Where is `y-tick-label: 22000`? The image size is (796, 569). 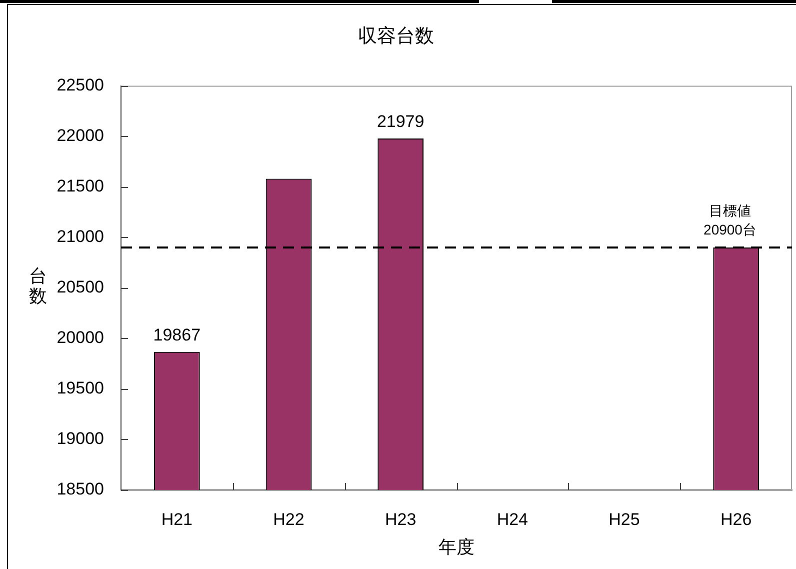 y-tick-label: 22000 is located at coordinates (80, 136).